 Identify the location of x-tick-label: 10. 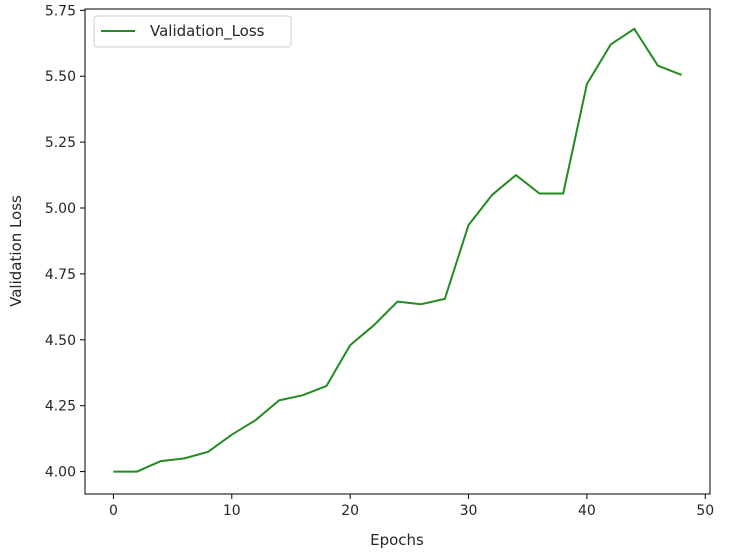
(232, 511).